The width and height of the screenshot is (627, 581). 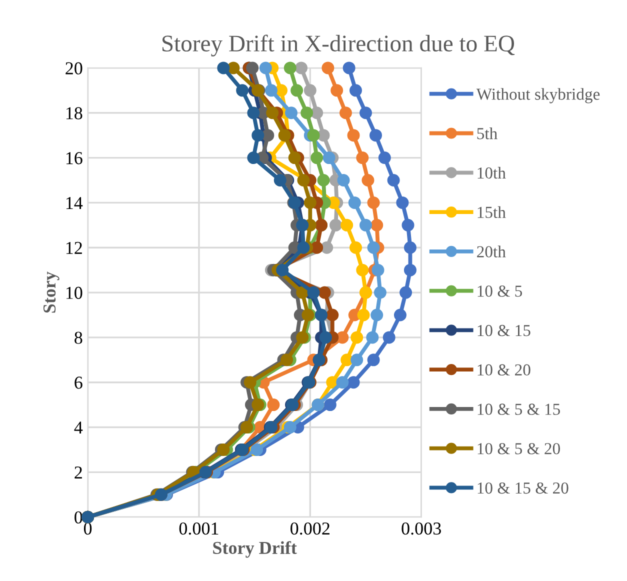 What do you see at coordinates (74, 248) in the screenshot?
I see `y-tick-label: 12` at bounding box center [74, 248].